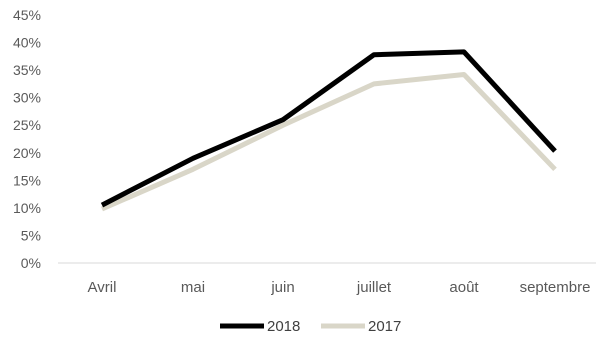 The height and width of the screenshot is (338, 596). I want to click on x-category-label: septembre, so click(555, 287).